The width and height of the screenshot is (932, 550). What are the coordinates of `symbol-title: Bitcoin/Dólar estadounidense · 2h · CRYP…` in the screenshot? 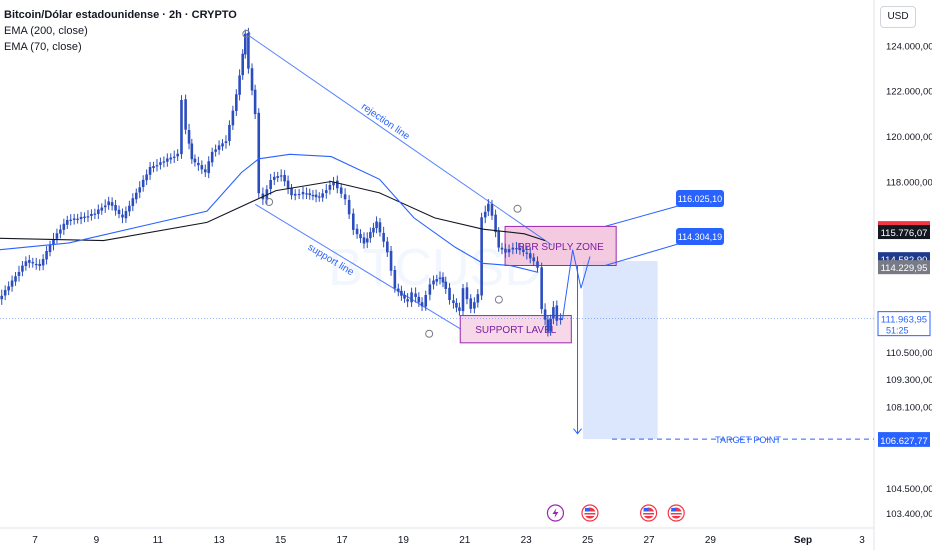 It's located at (120, 15).